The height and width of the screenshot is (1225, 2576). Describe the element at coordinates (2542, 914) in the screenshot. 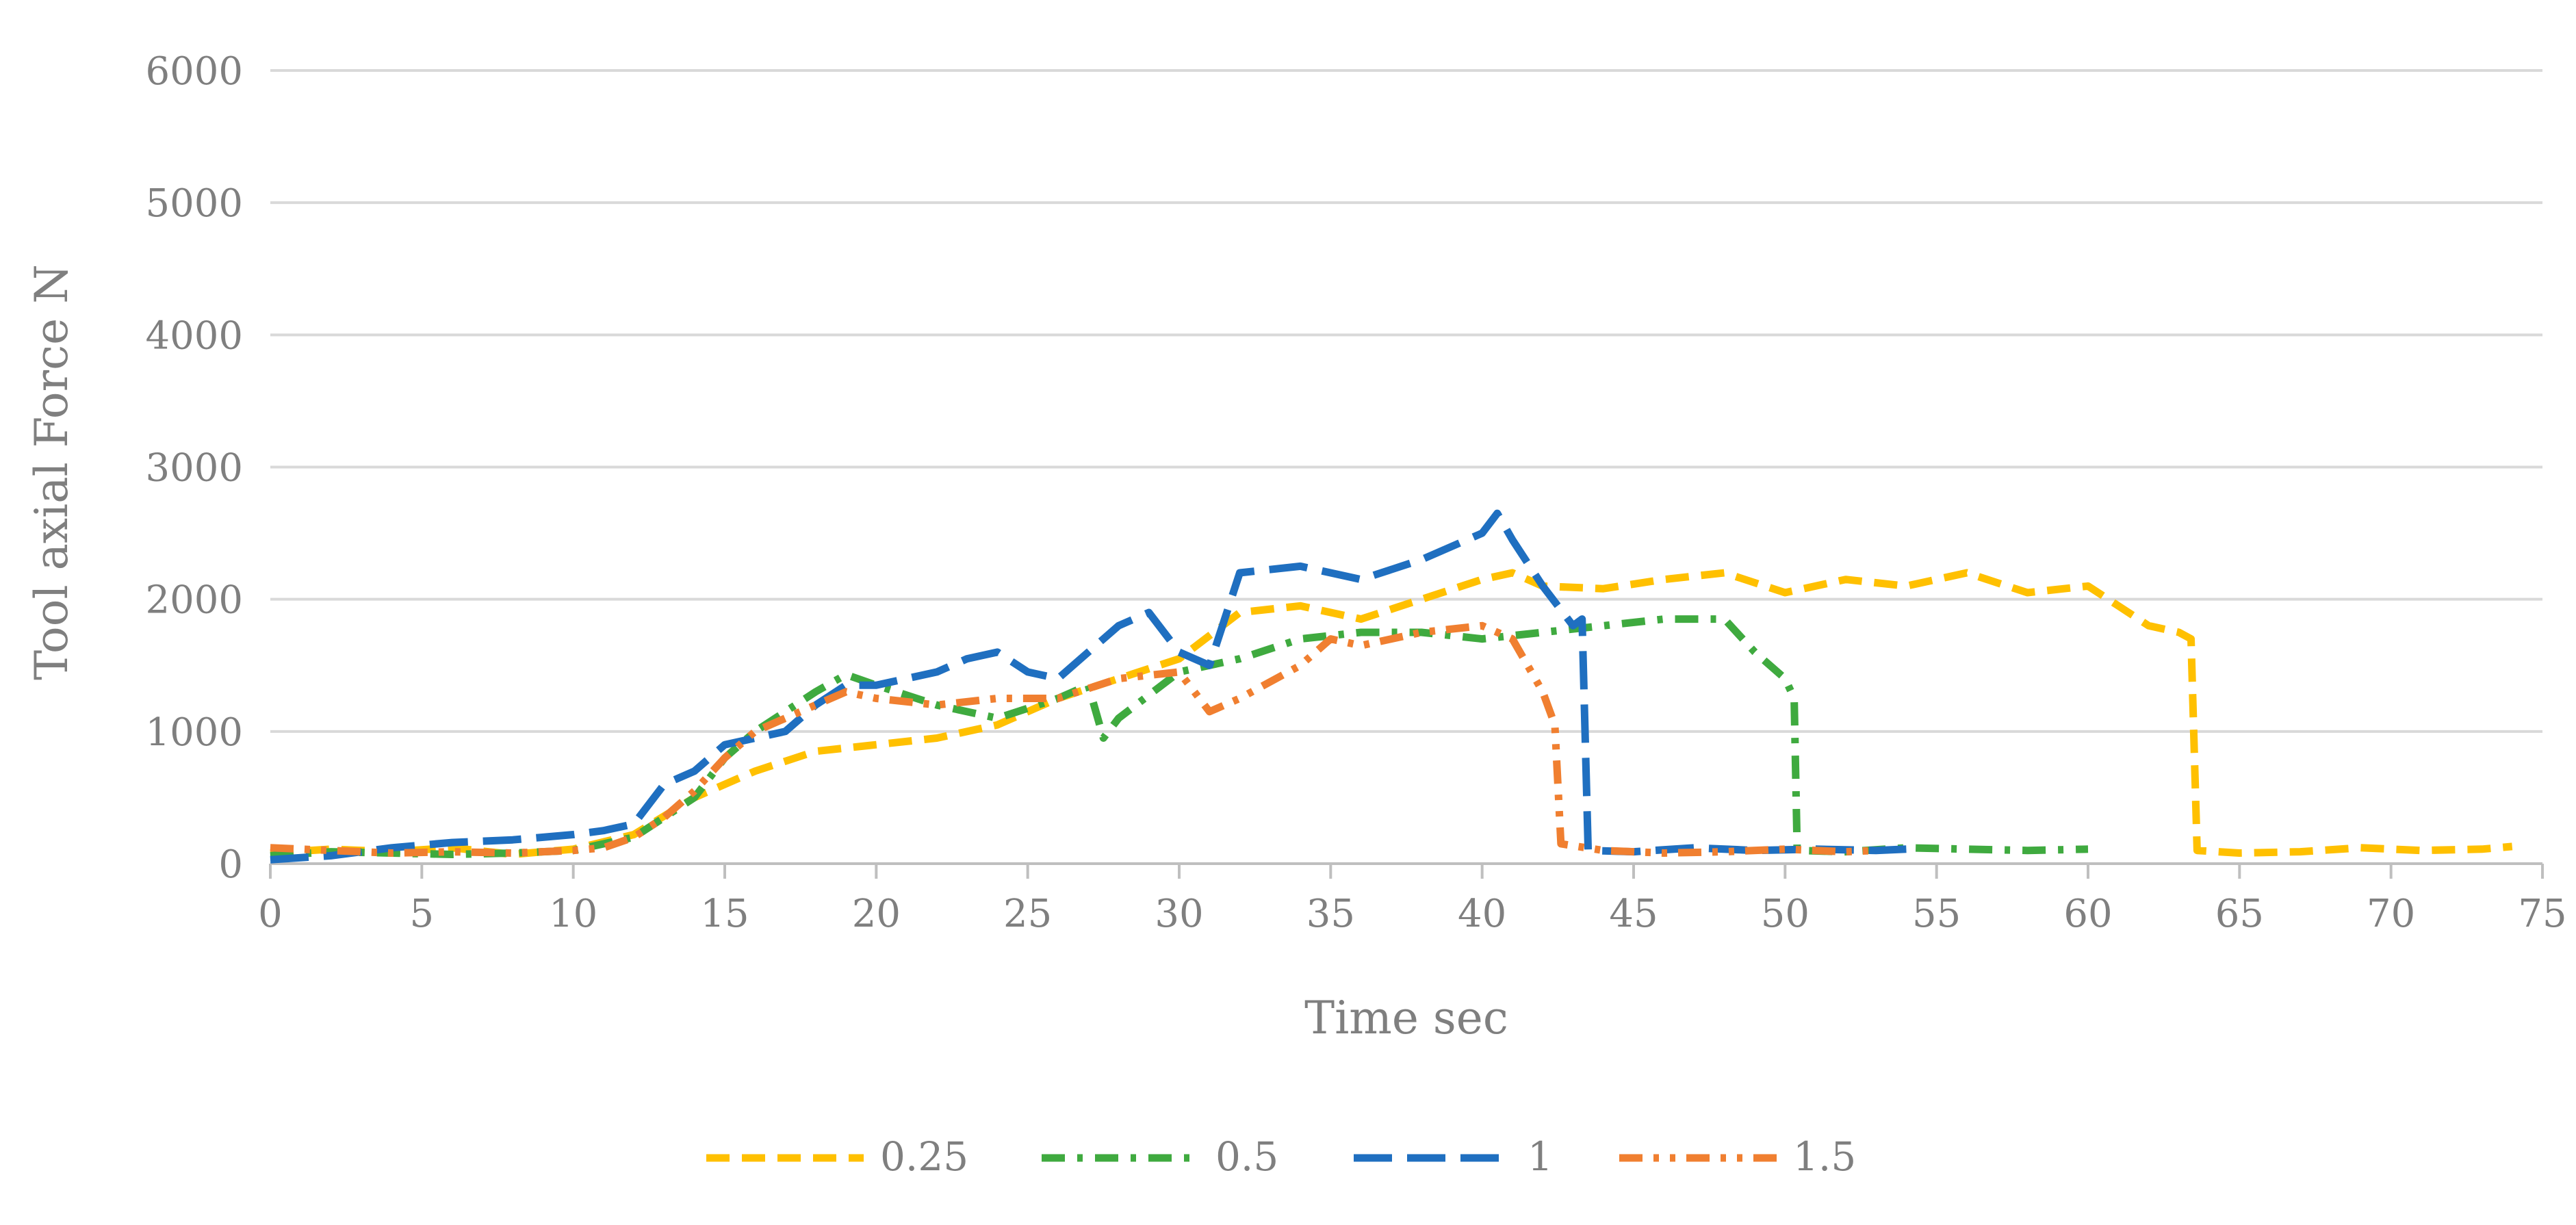

I see `x-tick-label: 75` at that location.